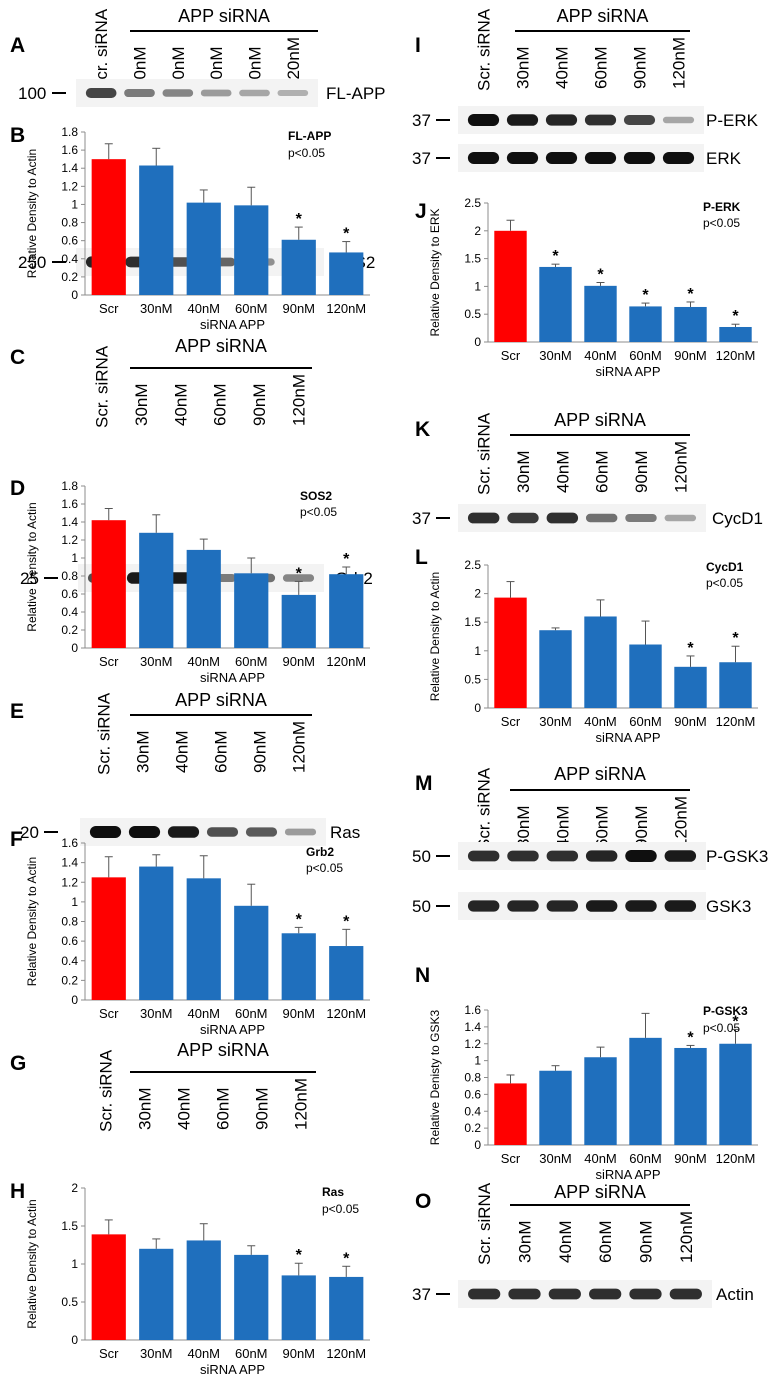 The width and height of the screenshot is (775, 1390). What do you see at coordinates (472, 203) in the screenshot?
I see `y-tick-label: 2.5` at bounding box center [472, 203].